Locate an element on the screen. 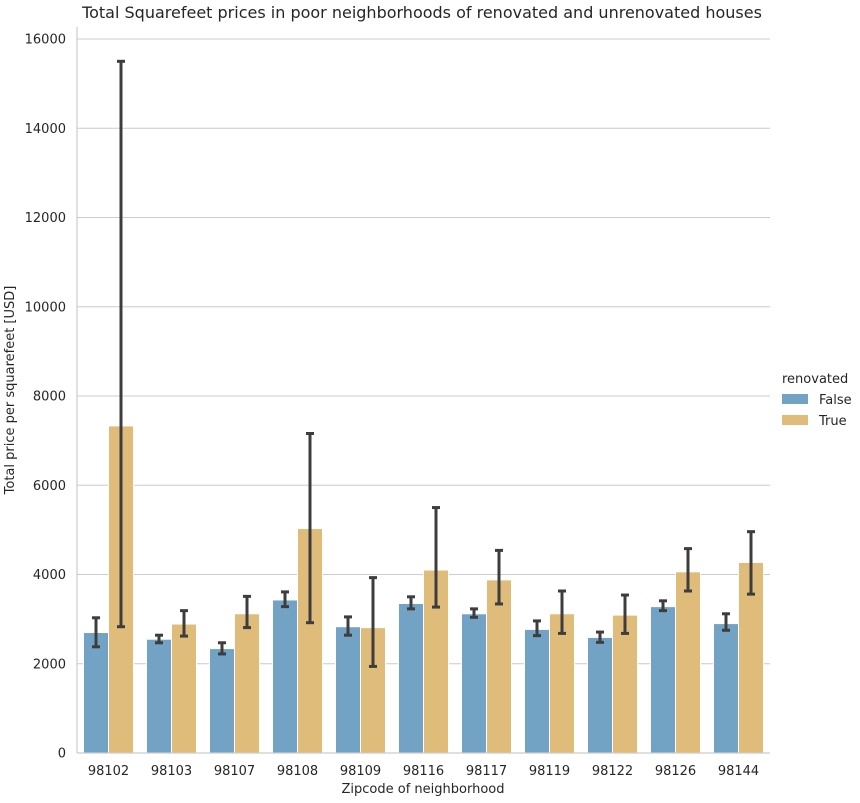  y-tick-label: 6000 is located at coordinates (49, 486).